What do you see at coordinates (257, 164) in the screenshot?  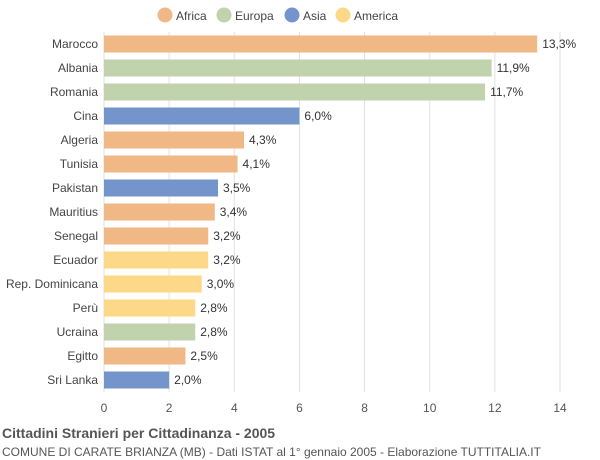 I see `value-label: 4,1%` at bounding box center [257, 164].